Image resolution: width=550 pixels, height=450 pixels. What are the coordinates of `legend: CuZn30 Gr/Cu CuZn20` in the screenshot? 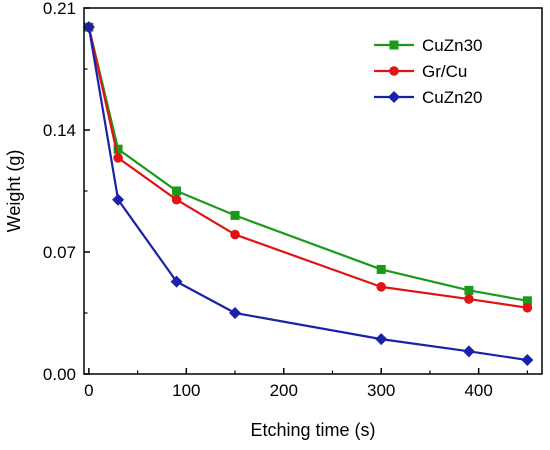 It's located at (428, 71).